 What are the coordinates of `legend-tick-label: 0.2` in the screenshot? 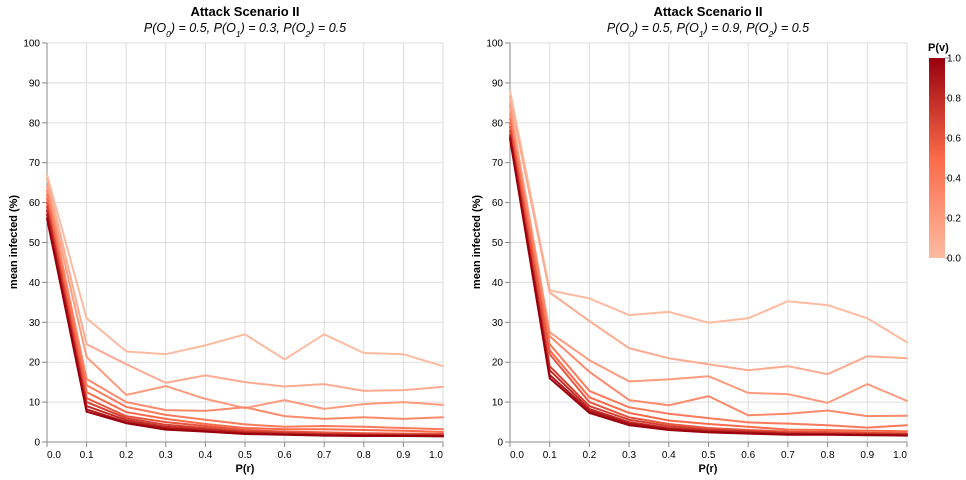 It's located at (954, 219).